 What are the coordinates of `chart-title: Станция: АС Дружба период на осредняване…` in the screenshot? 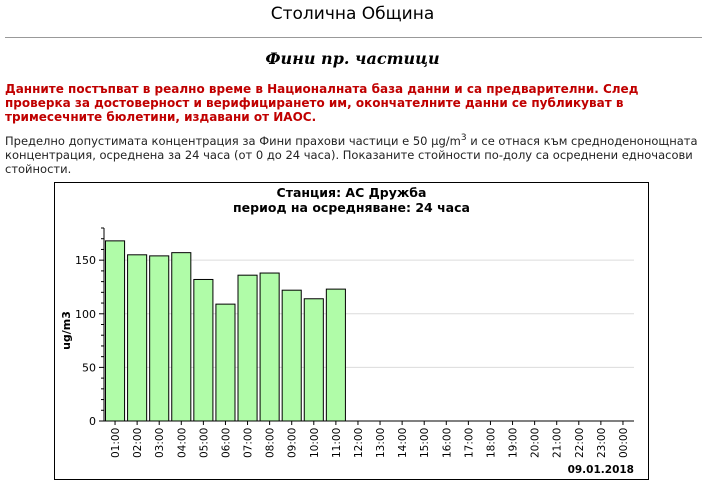 It's located at (351, 200).